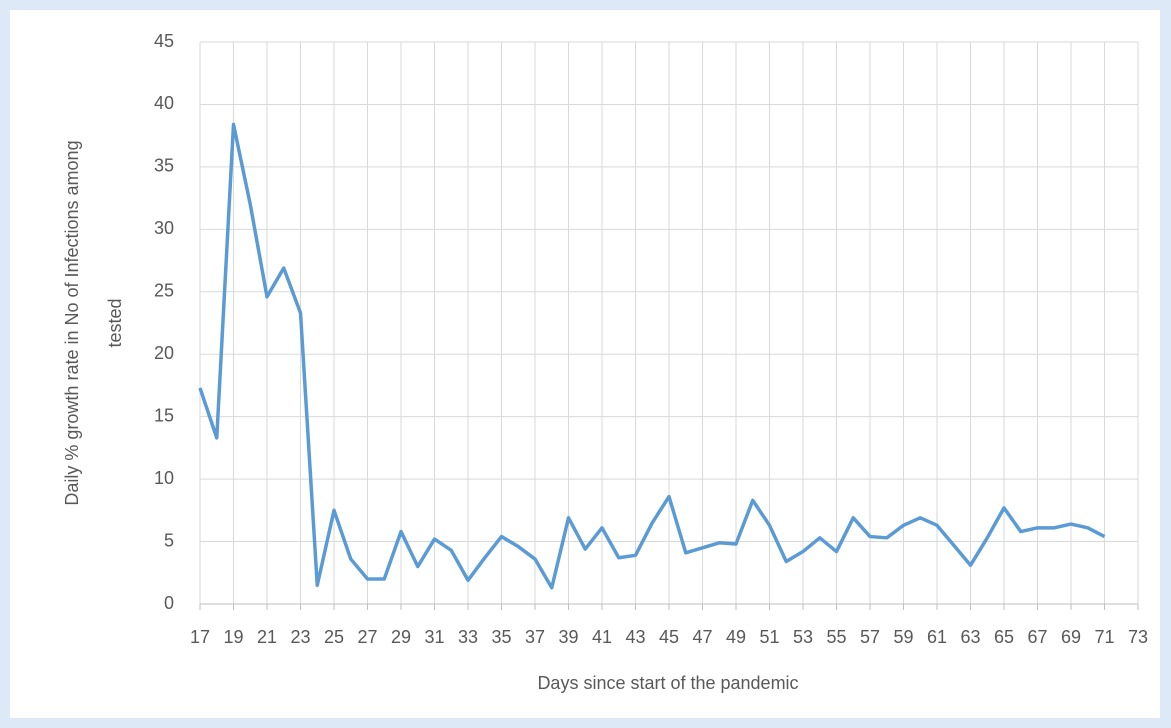  I want to click on x-tick-label: 67, so click(1037, 637).